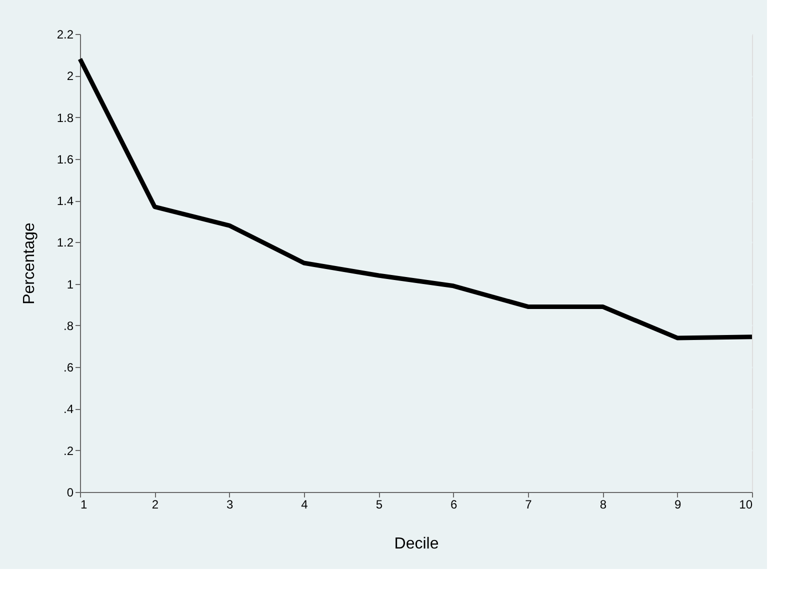 This screenshot has height=591, width=807. What do you see at coordinates (528, 505) in the screenshot?
I see `x-tick-label: 7` at bounding box center [528, 505].